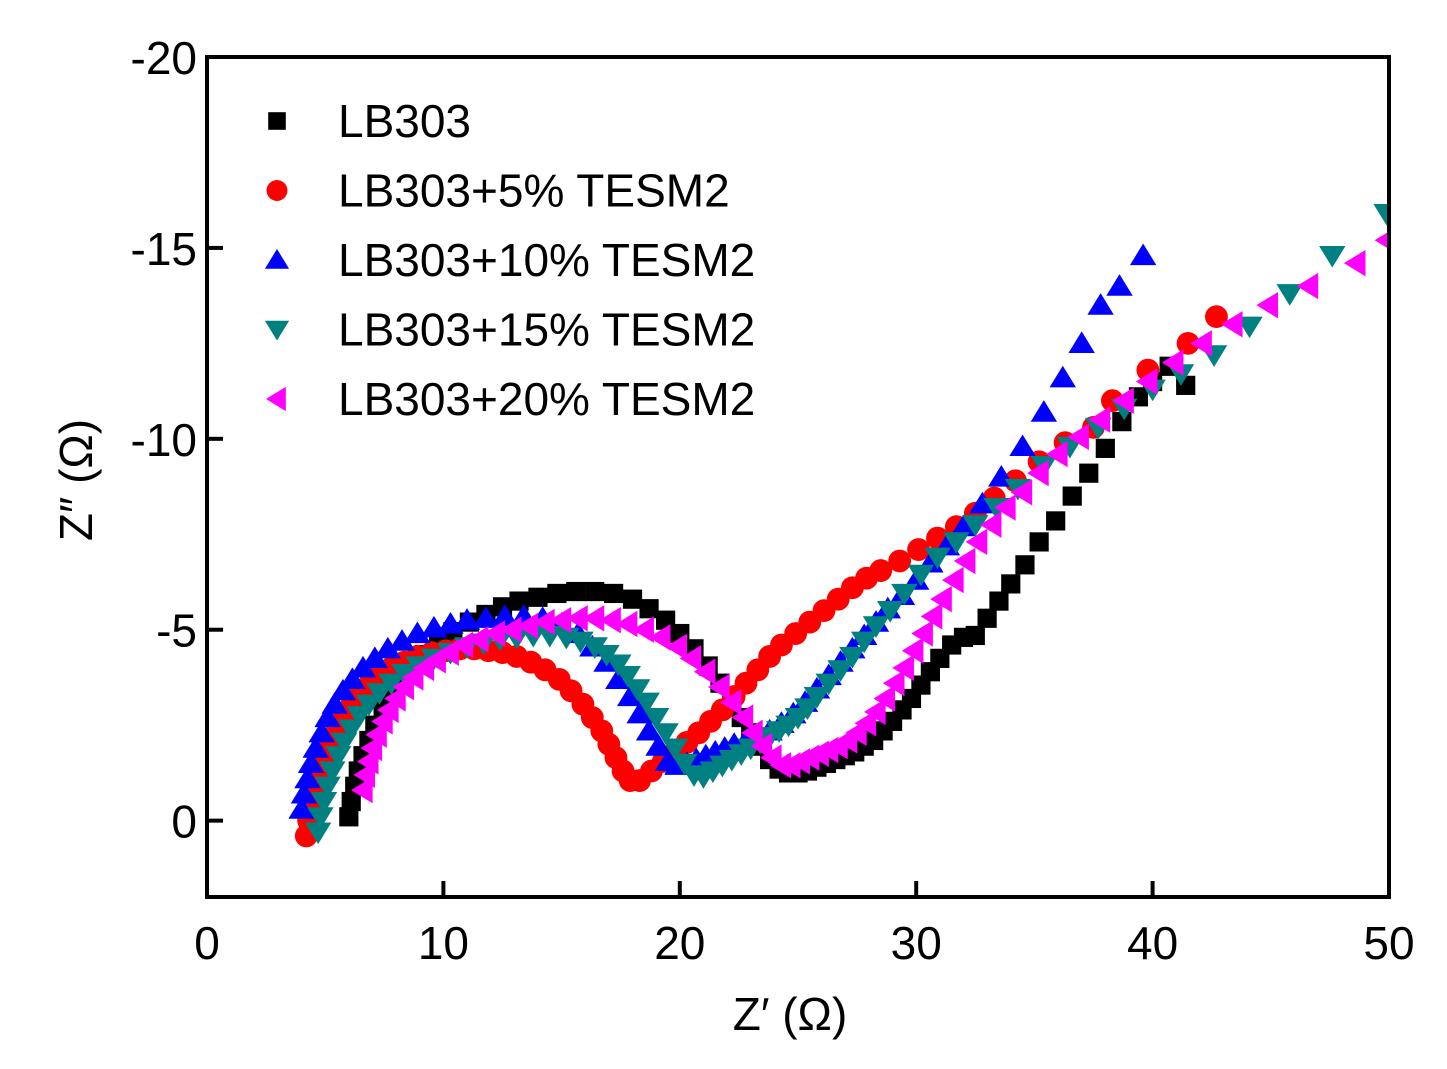  I want to click on x-tick-label: 50, so click(1388, 943).